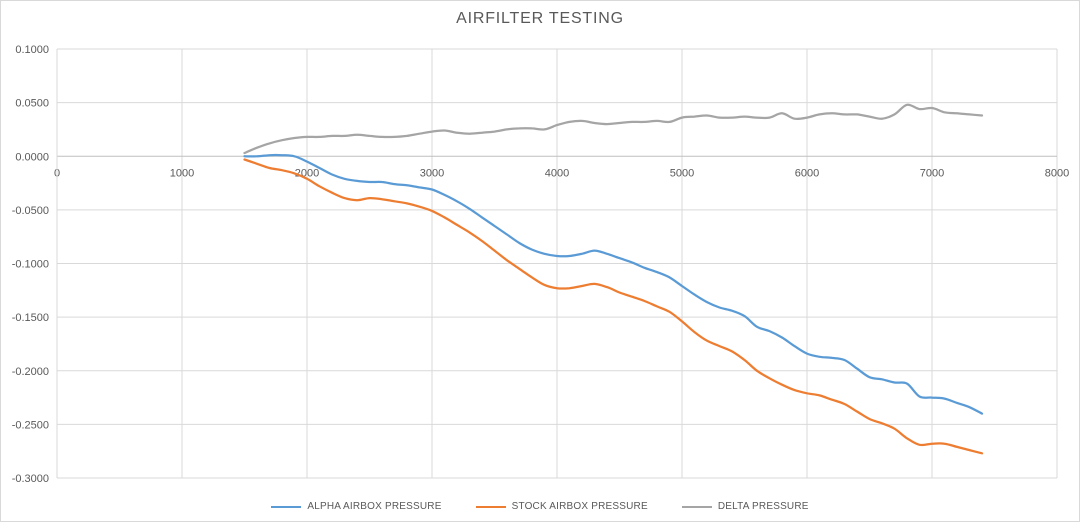 This screenshot has height=522, width=1080. I want to click on x-axis-tick-label: 5000, so click(682, 173).